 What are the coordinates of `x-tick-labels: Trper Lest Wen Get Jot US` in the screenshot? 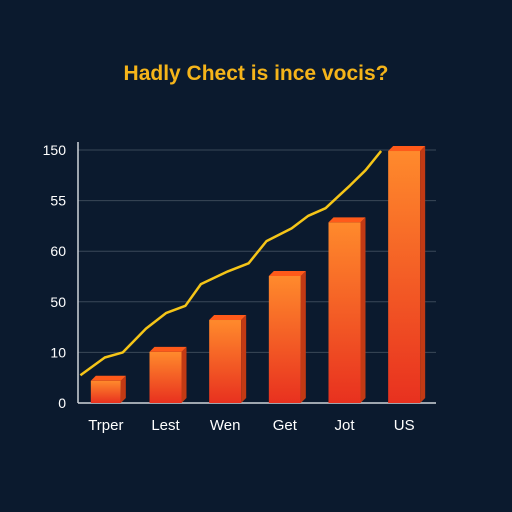 It's located at (251, 425).